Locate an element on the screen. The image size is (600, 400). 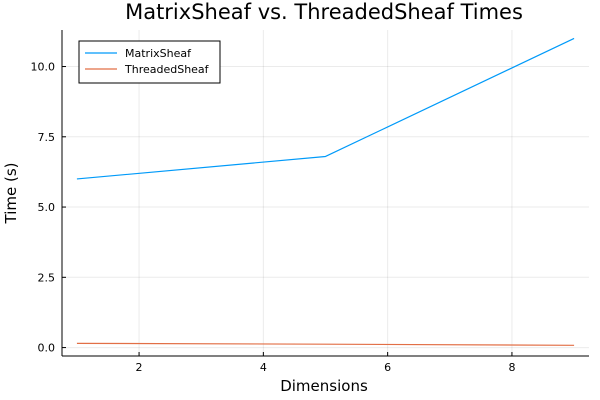
x-tick-label: 4 is located at coordinates (263, 367).